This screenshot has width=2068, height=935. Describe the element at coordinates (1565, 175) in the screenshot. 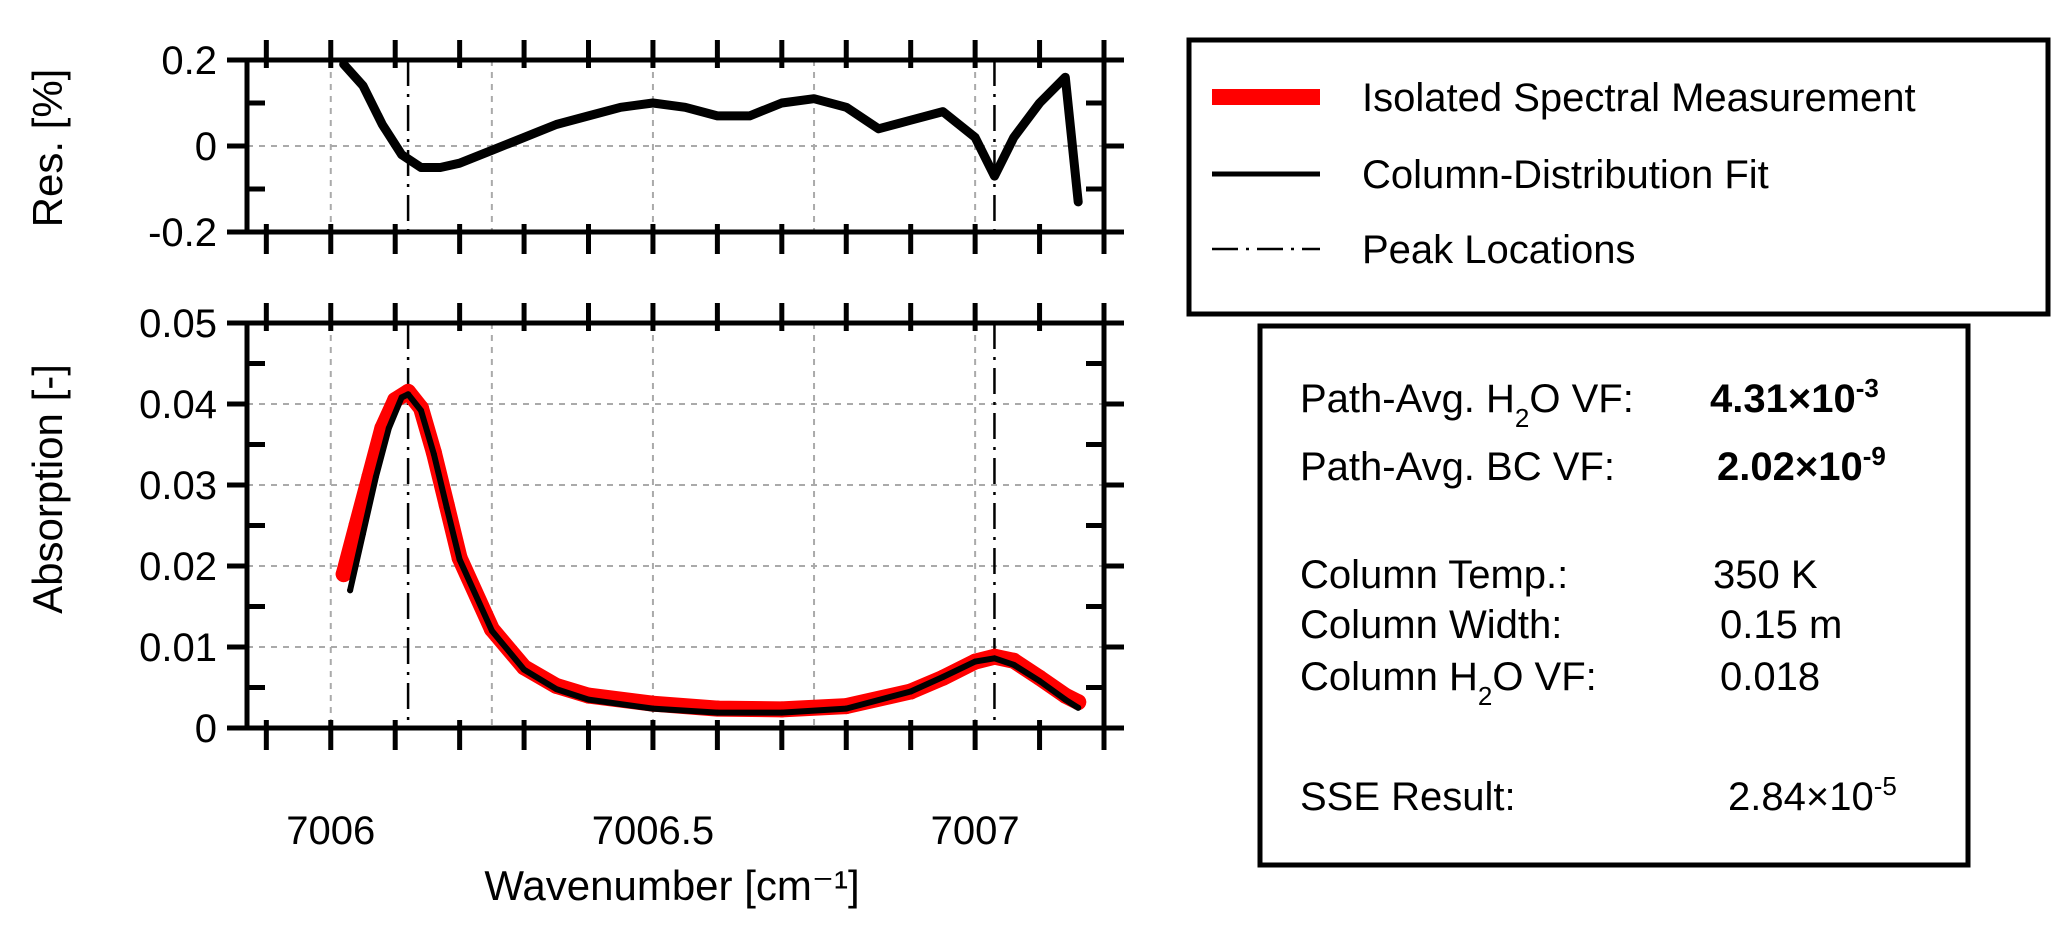

I see `legend-label-fit: Column-Distribution Fit` at that location.